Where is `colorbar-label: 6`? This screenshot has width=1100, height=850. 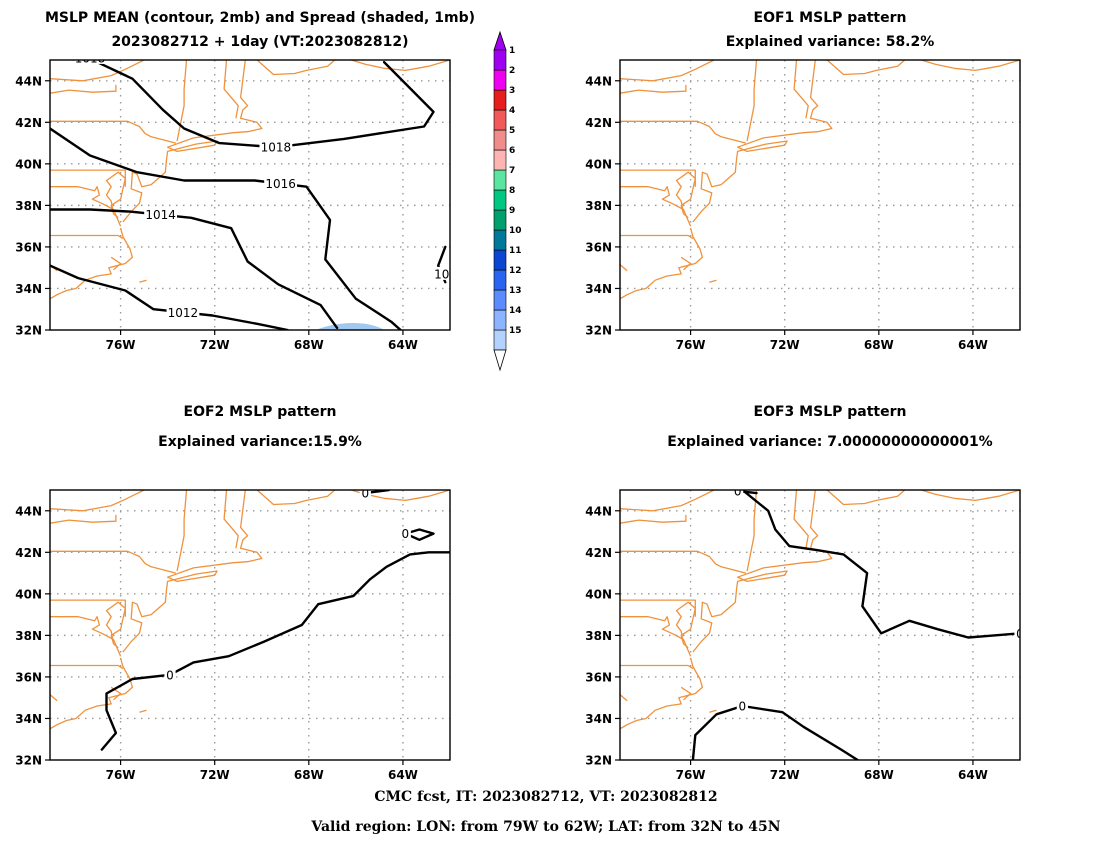
colorbar-label: 6 is located at coordinates (512, 151).